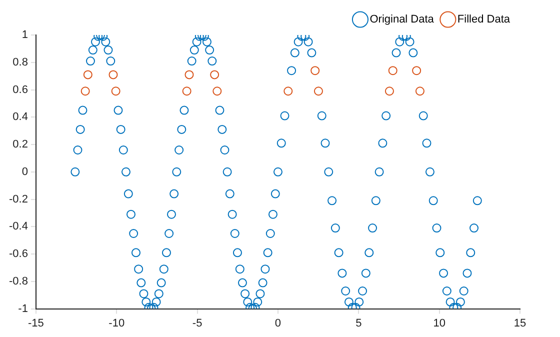 This screenshot has width=560, height=337. What do you see at coordinates (20, 90) in the screenshot?
I see `y-tick-label: 0.6` at bounding box center [20, 90].